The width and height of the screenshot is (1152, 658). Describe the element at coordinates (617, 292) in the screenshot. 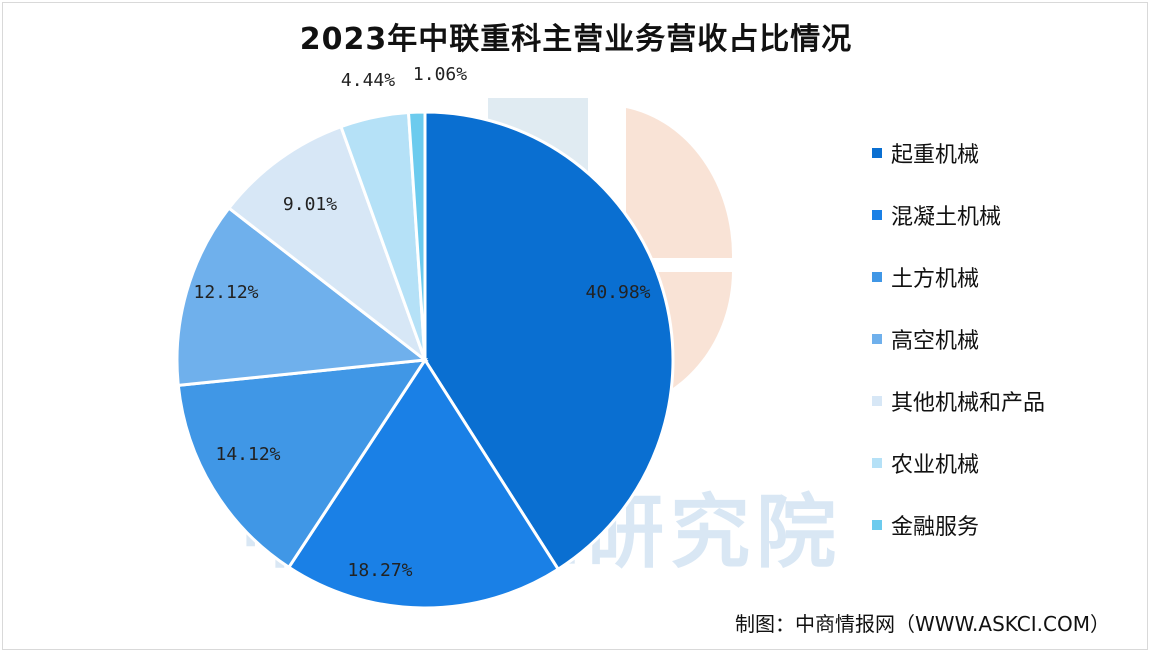

I see `slice-label-1: 40.98%` at that location.